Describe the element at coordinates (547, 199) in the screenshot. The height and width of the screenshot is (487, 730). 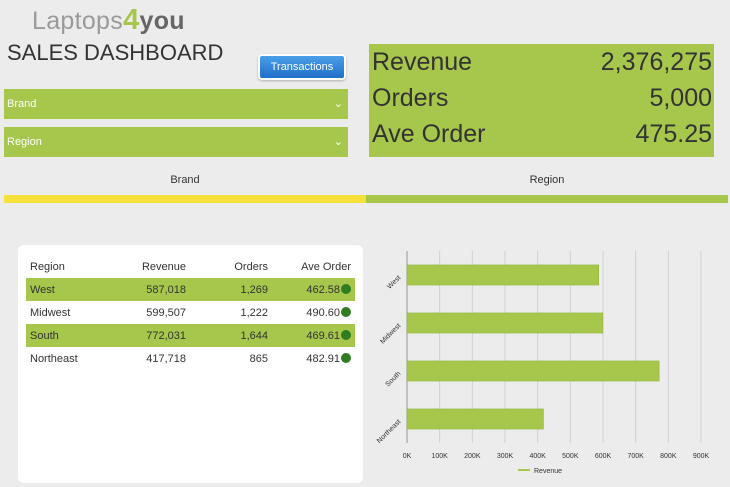
I see `tab-region-indicator` at that location.